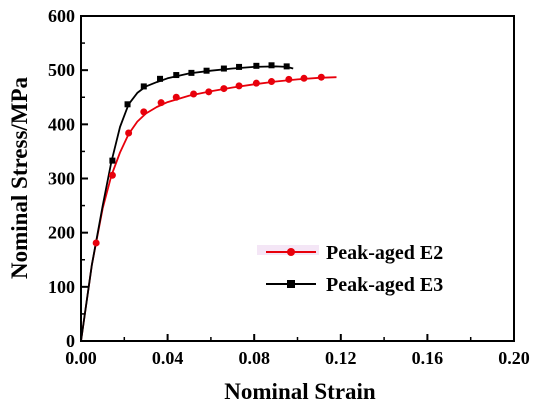 Image resolution: width=550 pixels, height=404 pixels. What do you see at coordinates (19, 177) in the screenshot?
I see `y-axis-title: Nominal Stress/MPa` at bounding box center [19, 177].